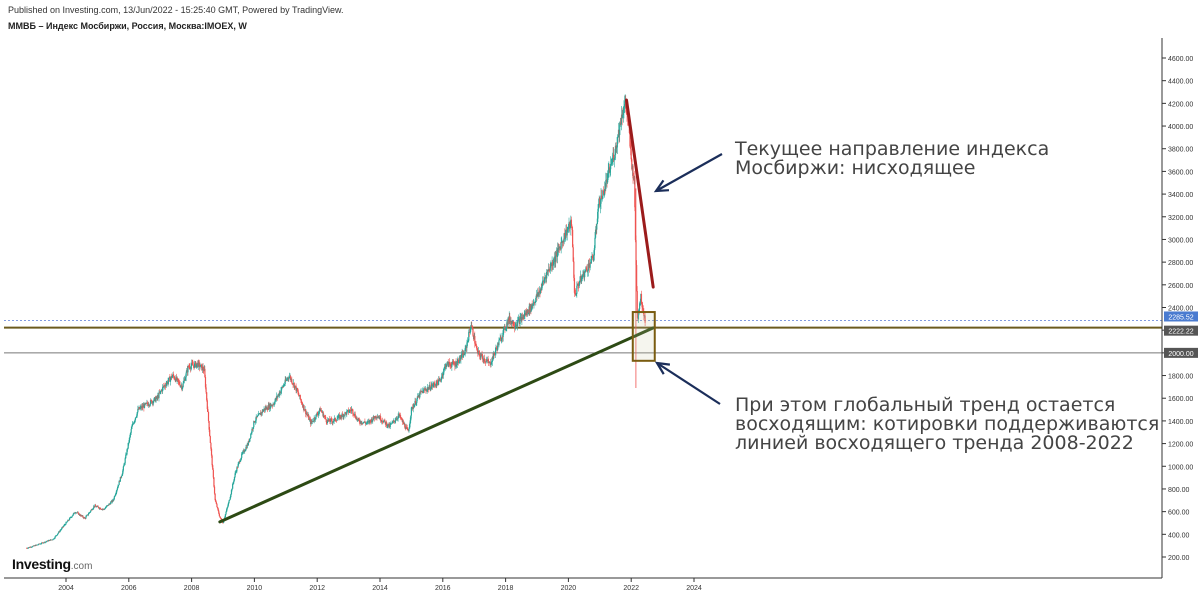  What do you see at coordinates (631, 588) in the screenshot?
I see `x-tick-label: 2022` at bounding box center [631, 588].